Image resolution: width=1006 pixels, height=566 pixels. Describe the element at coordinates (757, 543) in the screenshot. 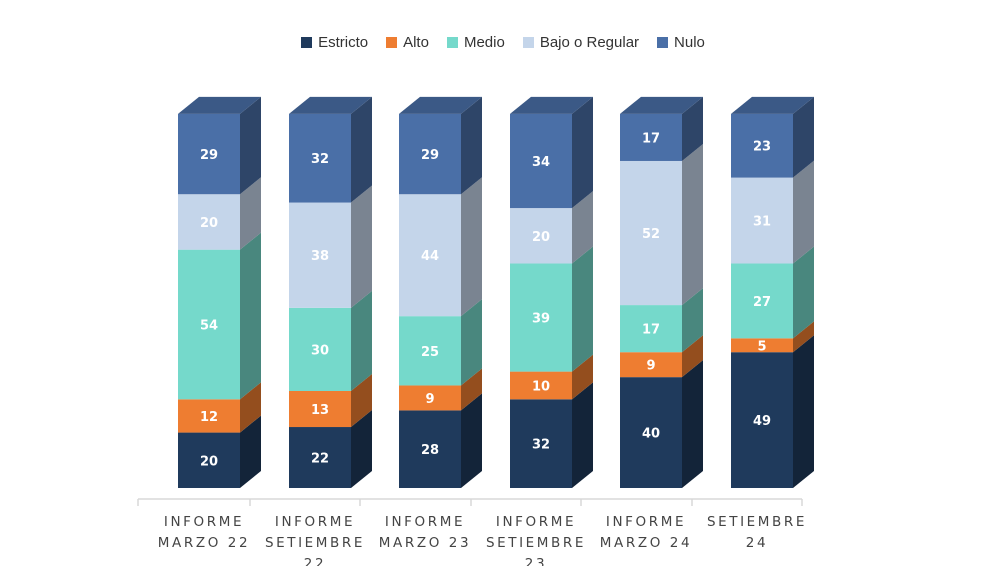

I see `category-label-line: 24` at that location.